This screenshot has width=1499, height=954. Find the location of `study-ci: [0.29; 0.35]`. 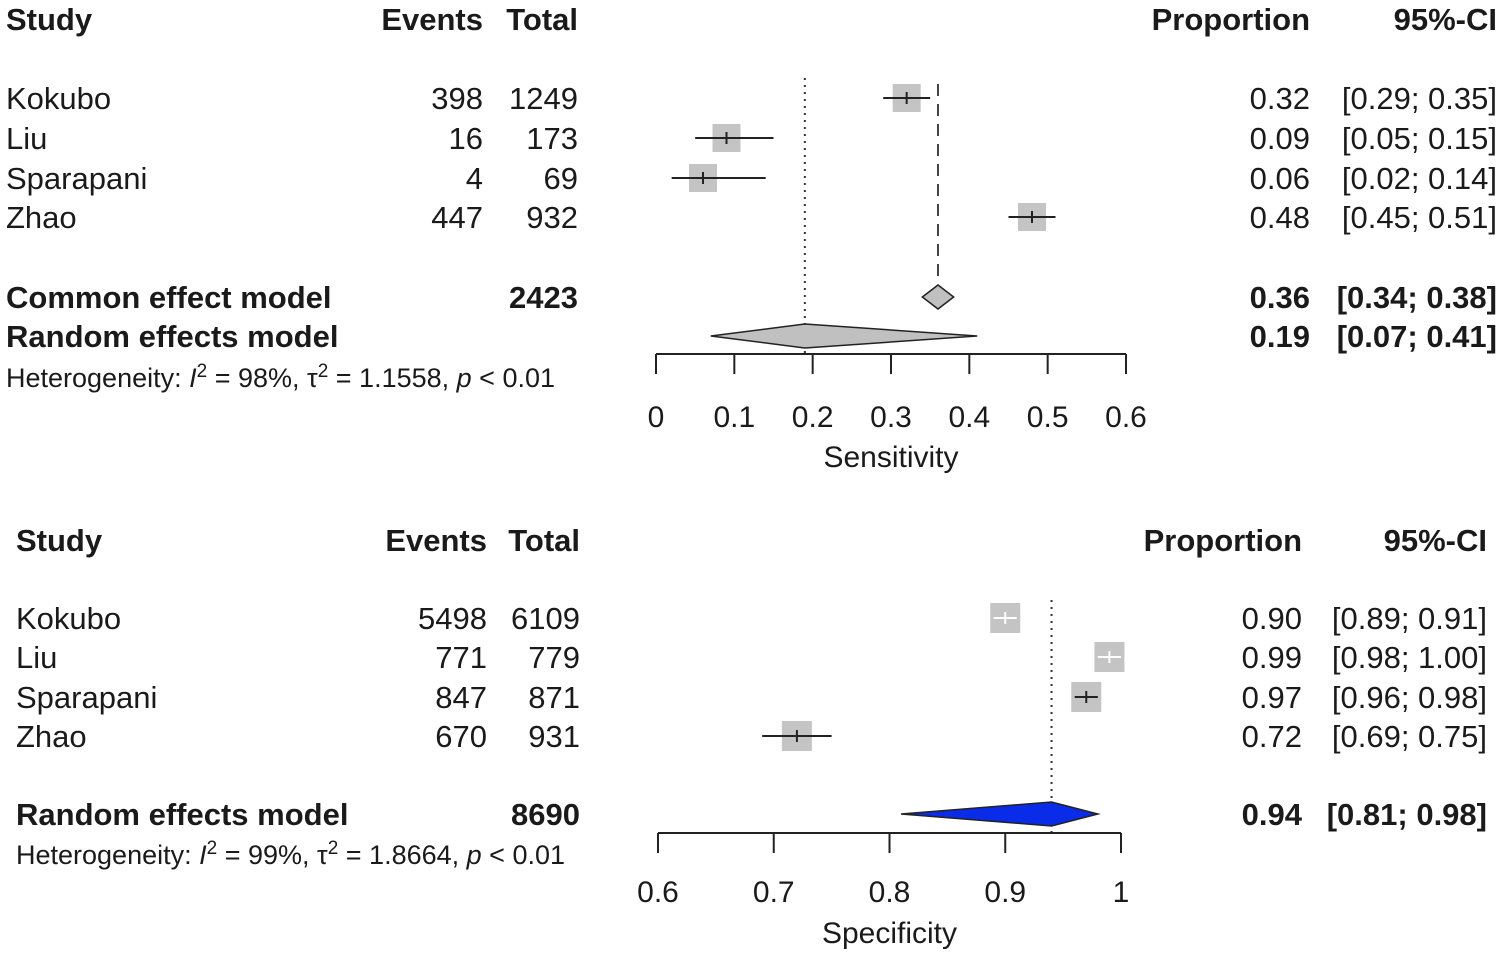

study-ci: [0.29; 0.35] is located at coordinates (1419, 98).